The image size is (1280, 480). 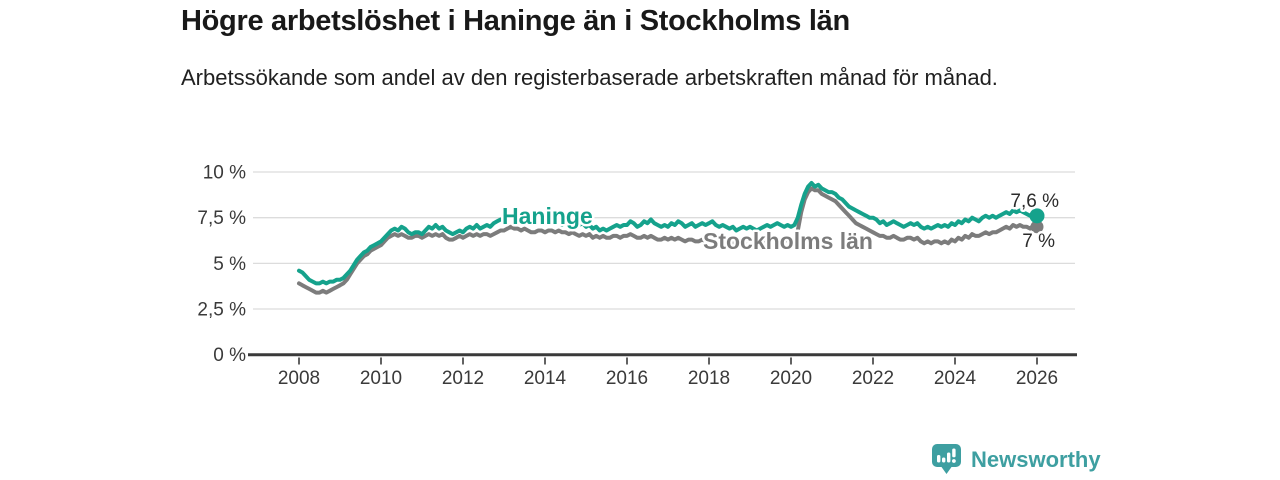 I want to click on x-tick-label: 2022, so click(x=873, y=378).